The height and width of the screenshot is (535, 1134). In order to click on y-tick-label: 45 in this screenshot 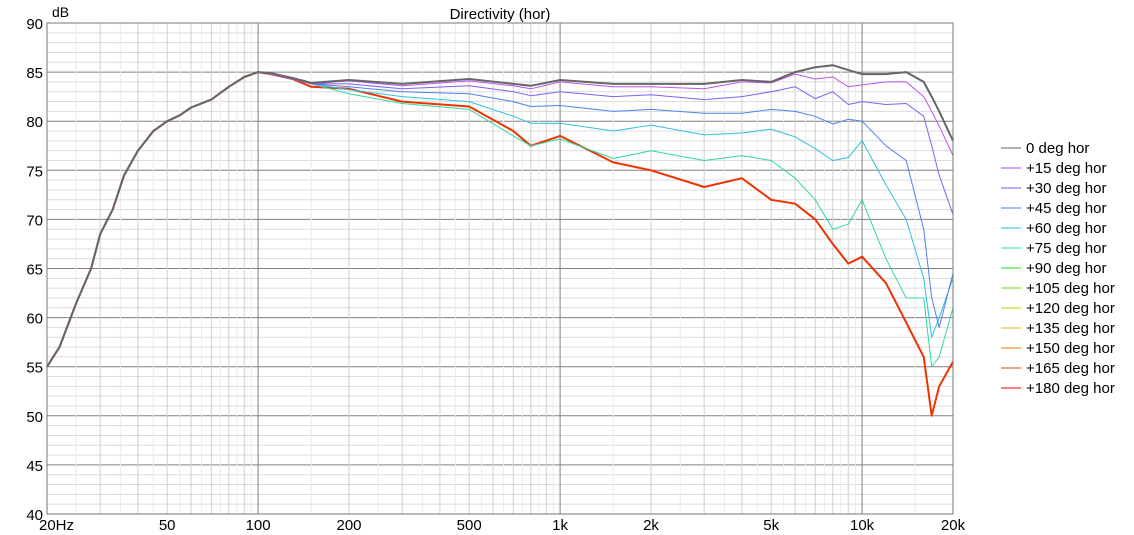, I will do `click(34, 466)`.